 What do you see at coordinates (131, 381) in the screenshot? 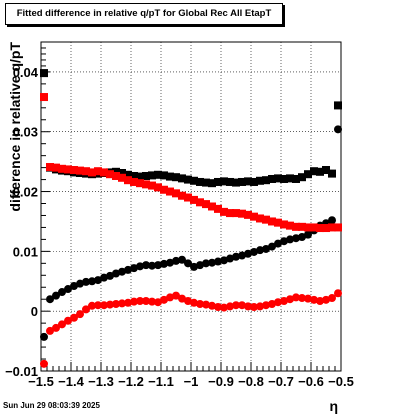
I see `x-tick-label: −1.2` at bounding box center [131, 381].